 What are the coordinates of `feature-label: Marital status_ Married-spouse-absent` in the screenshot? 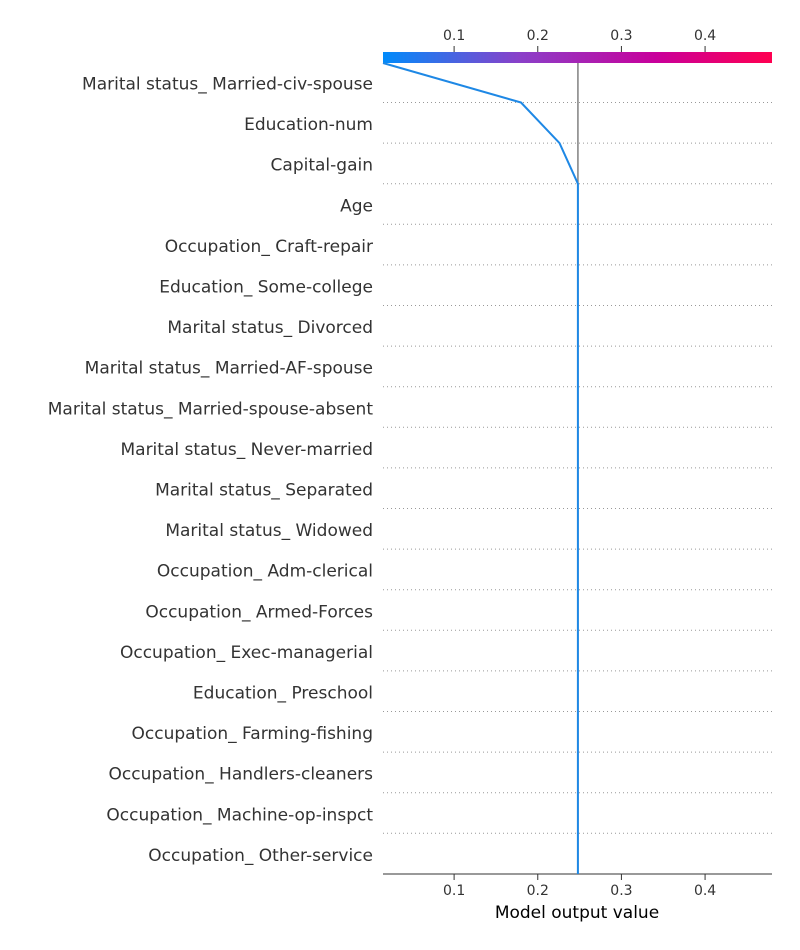 It's located at (211, 409).